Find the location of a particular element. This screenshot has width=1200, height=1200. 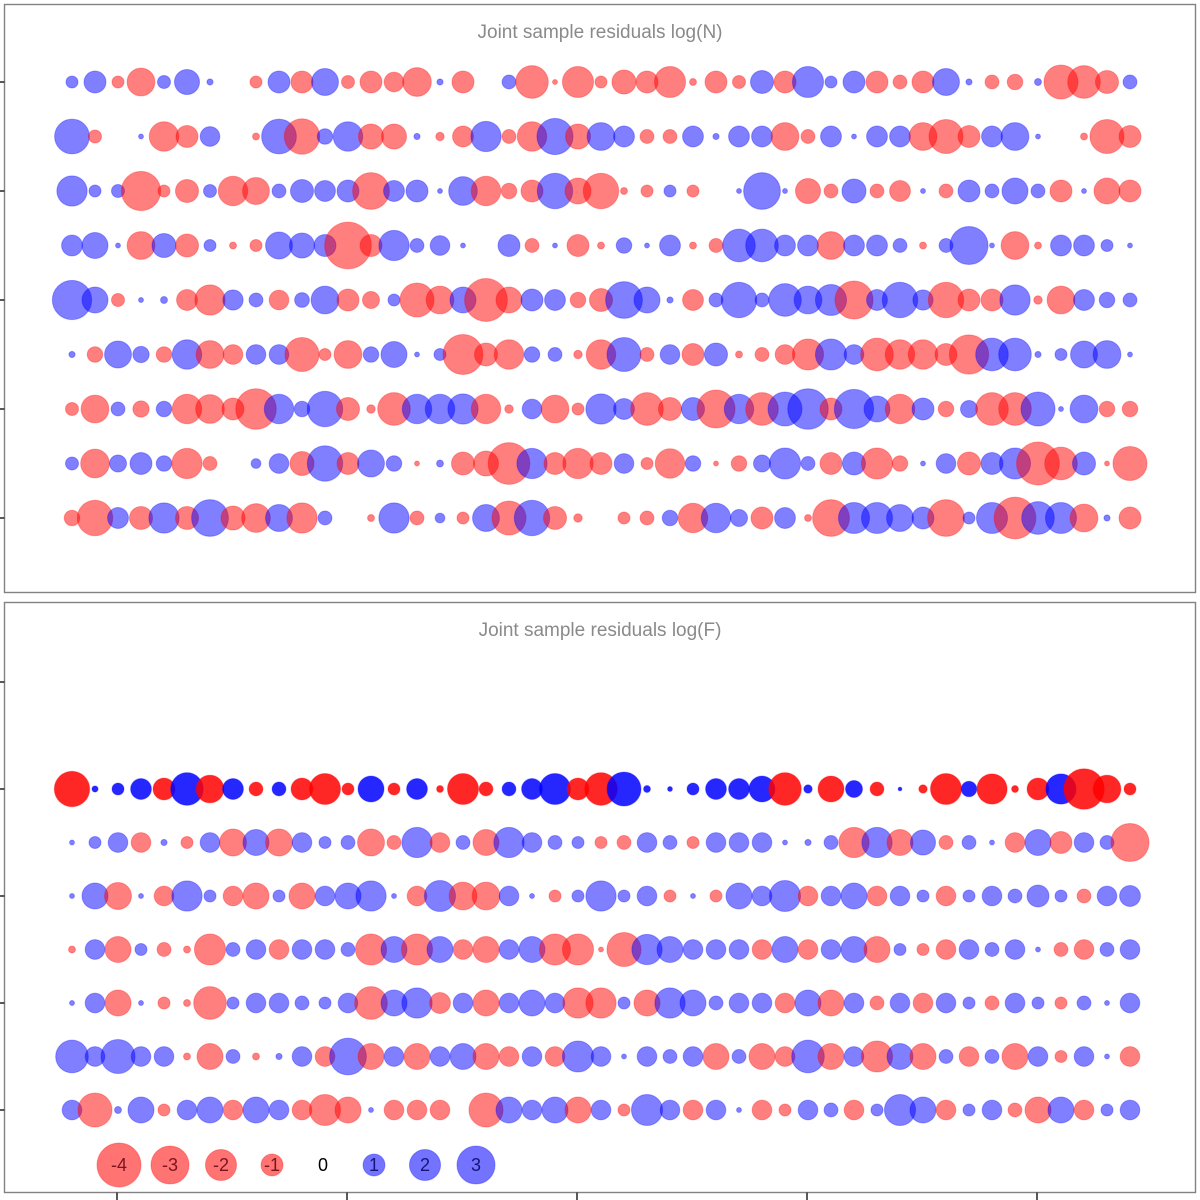

legend-label: 3 is located at coordinates (476, 1165).